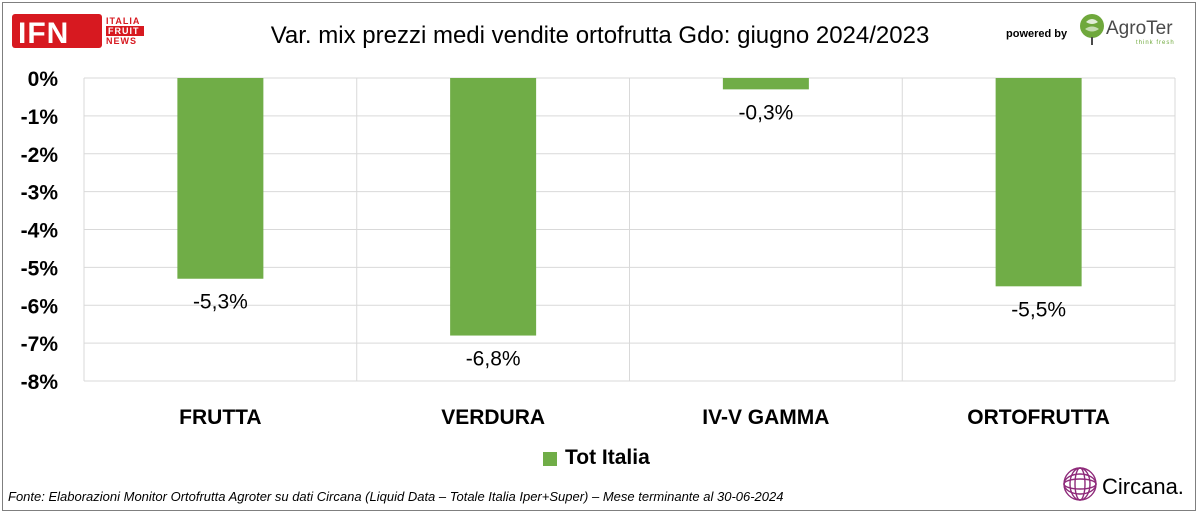  I want to click on data-label: -5,5%, so click(1038, 309).